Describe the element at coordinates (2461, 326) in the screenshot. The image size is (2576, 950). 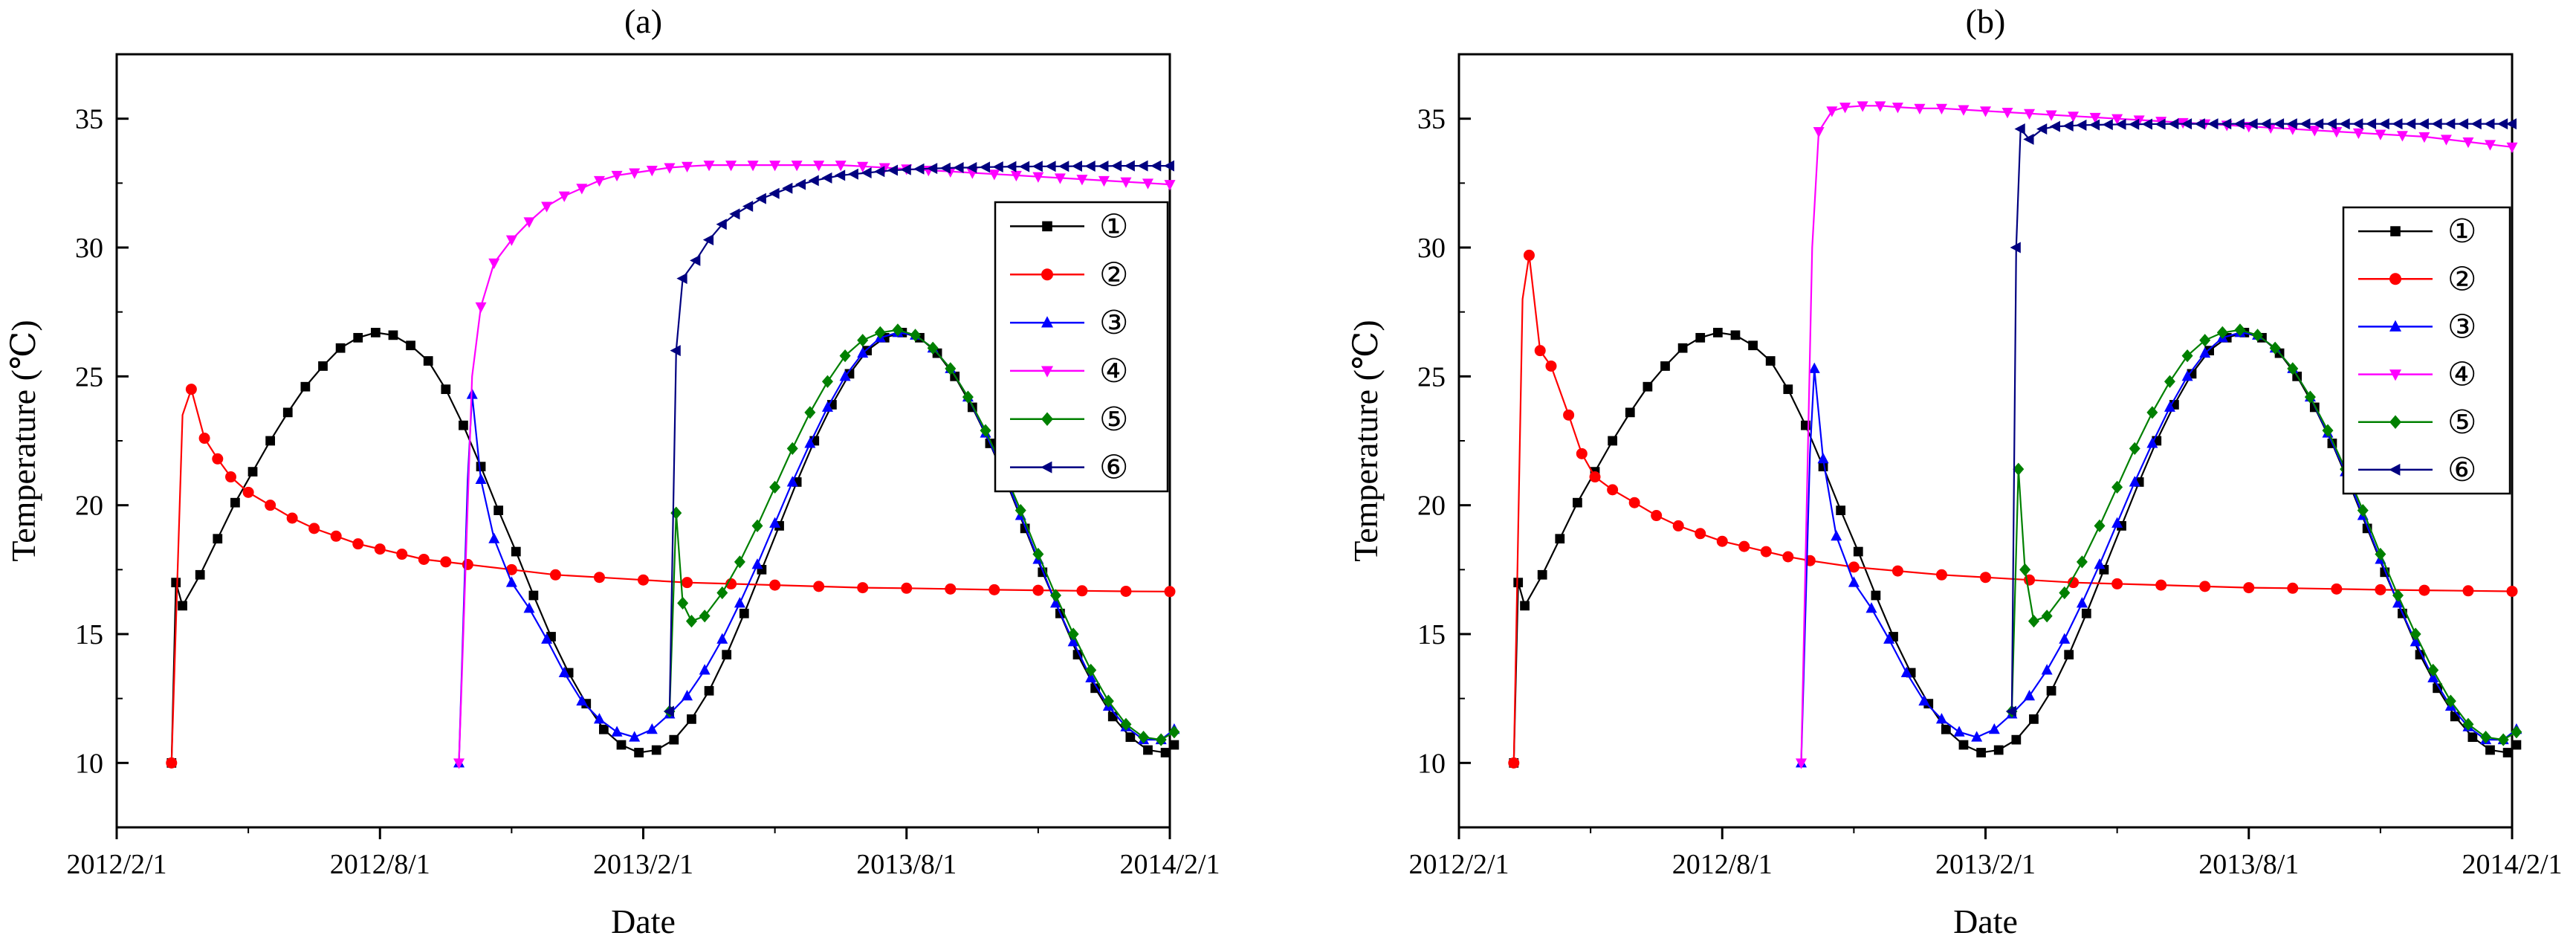
I see `legend-label: ③` at that location.